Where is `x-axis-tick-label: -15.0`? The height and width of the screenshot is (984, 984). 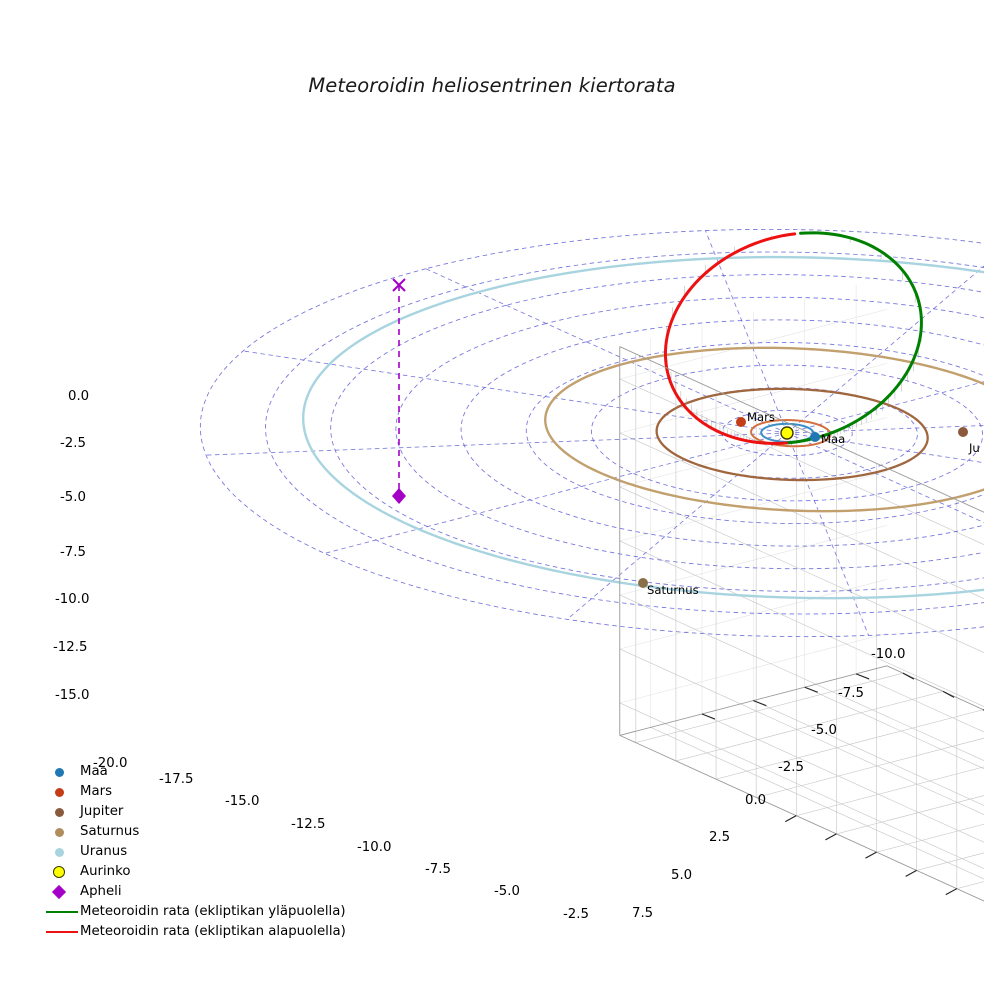
x-axis-tick-label: -15.0 is located at coordinates (242, 801).